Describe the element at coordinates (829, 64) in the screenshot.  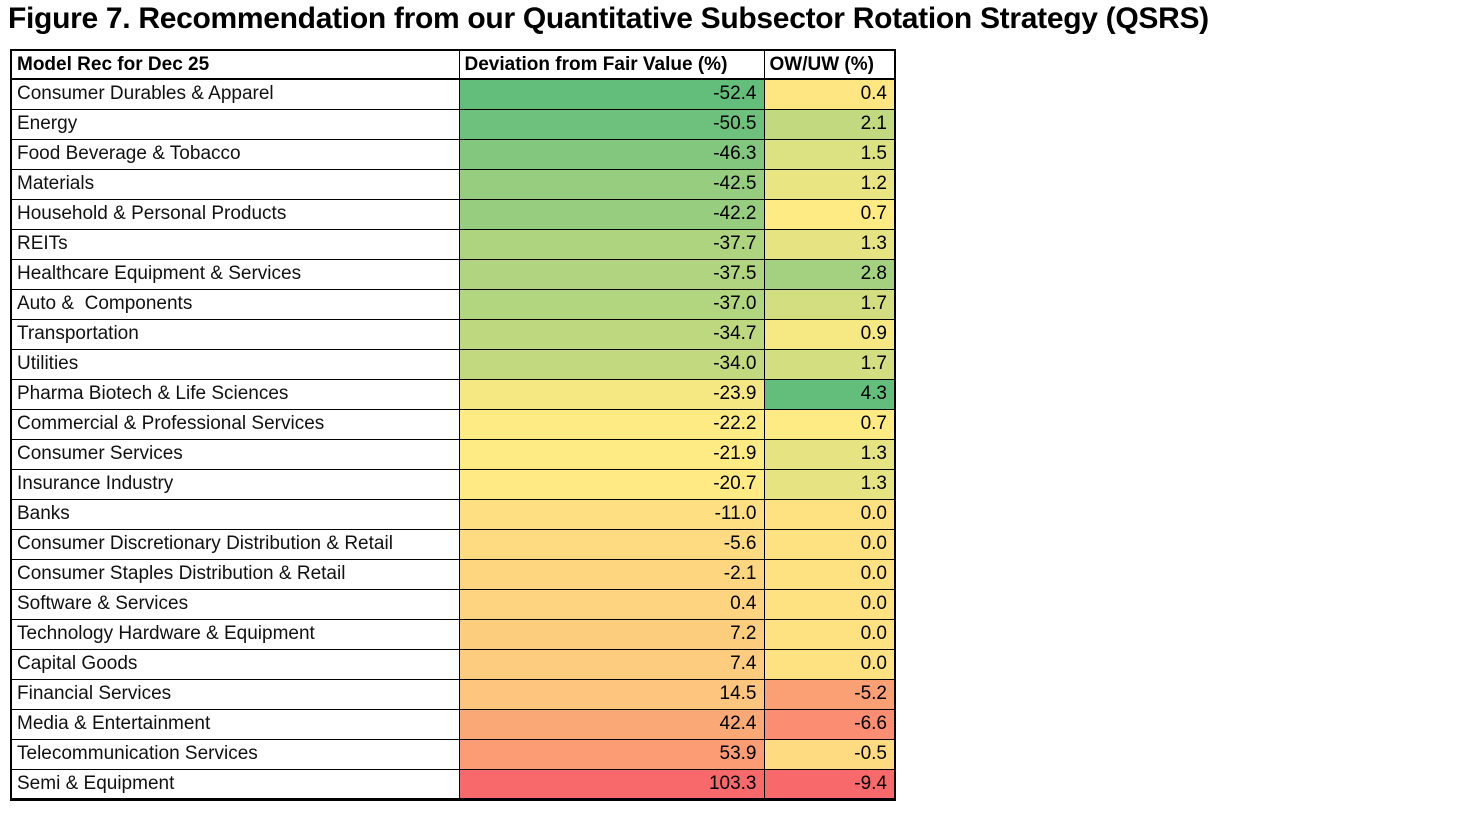
I see `col-header-ow-uw: OW/UW (%)` at that location.